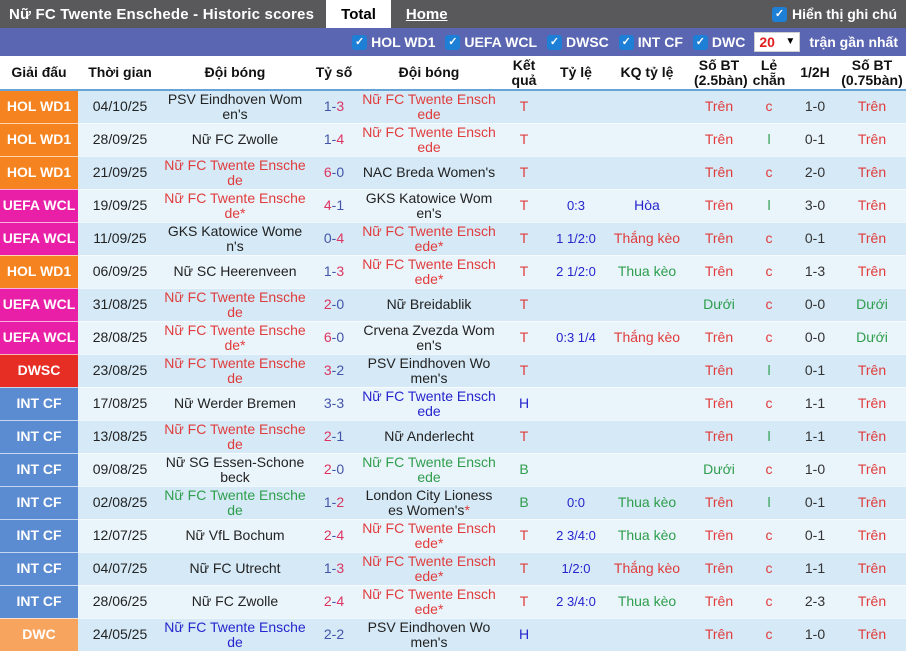 The width and height of the screenshot is (906, 662). I want to click on filter-league-label: INT CF, so click(660, 42).